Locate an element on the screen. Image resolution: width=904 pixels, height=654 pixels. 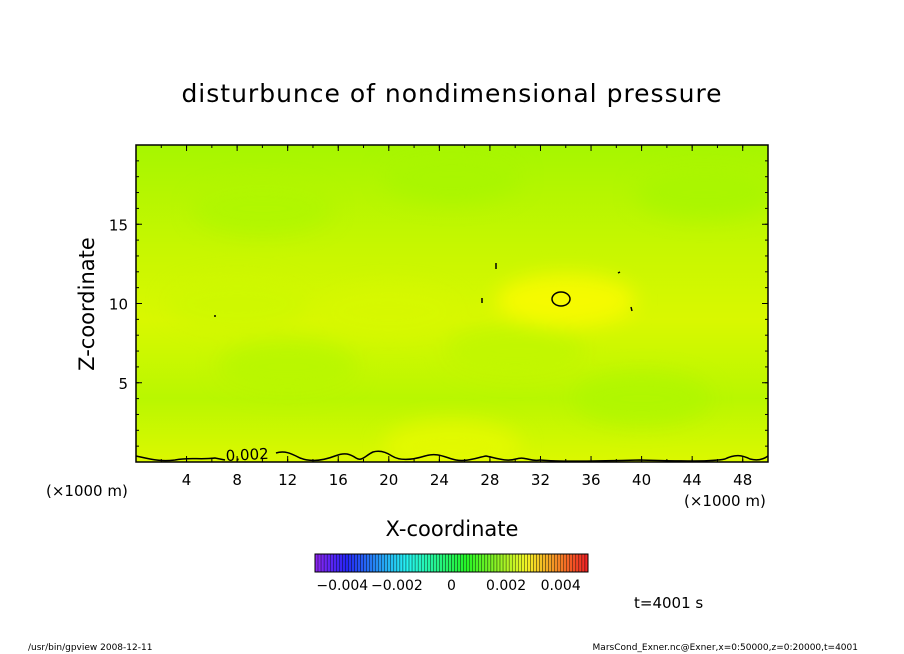
x-tick-label: 20 is located at coordinates (388, 480).